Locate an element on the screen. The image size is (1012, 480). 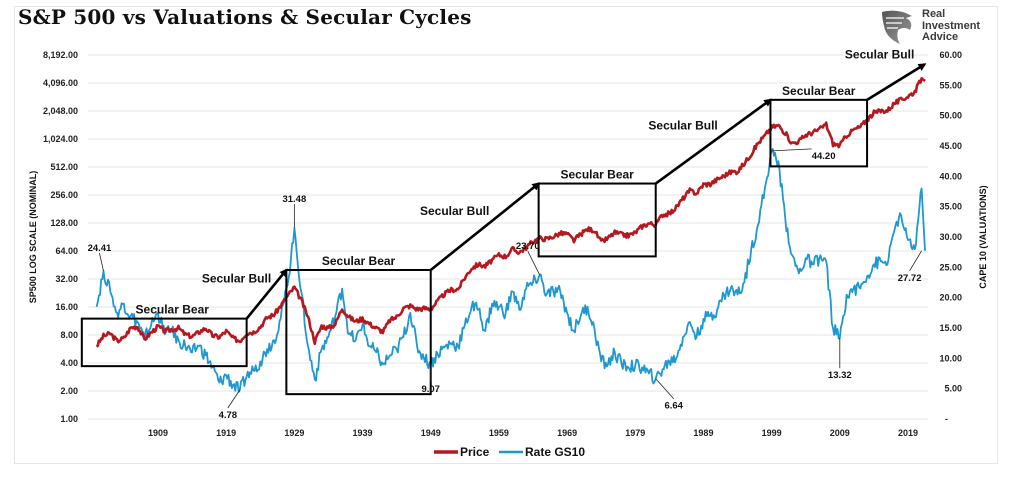
y-tick-label: 2,048.00 is located at coordinates (60, 111).